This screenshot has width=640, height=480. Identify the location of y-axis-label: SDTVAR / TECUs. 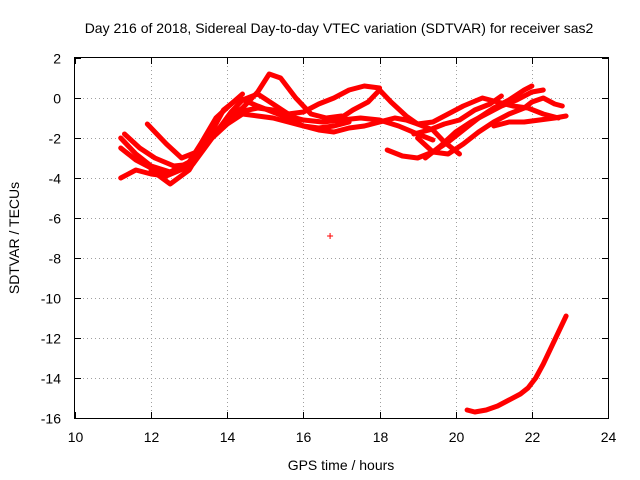
(14, 238).